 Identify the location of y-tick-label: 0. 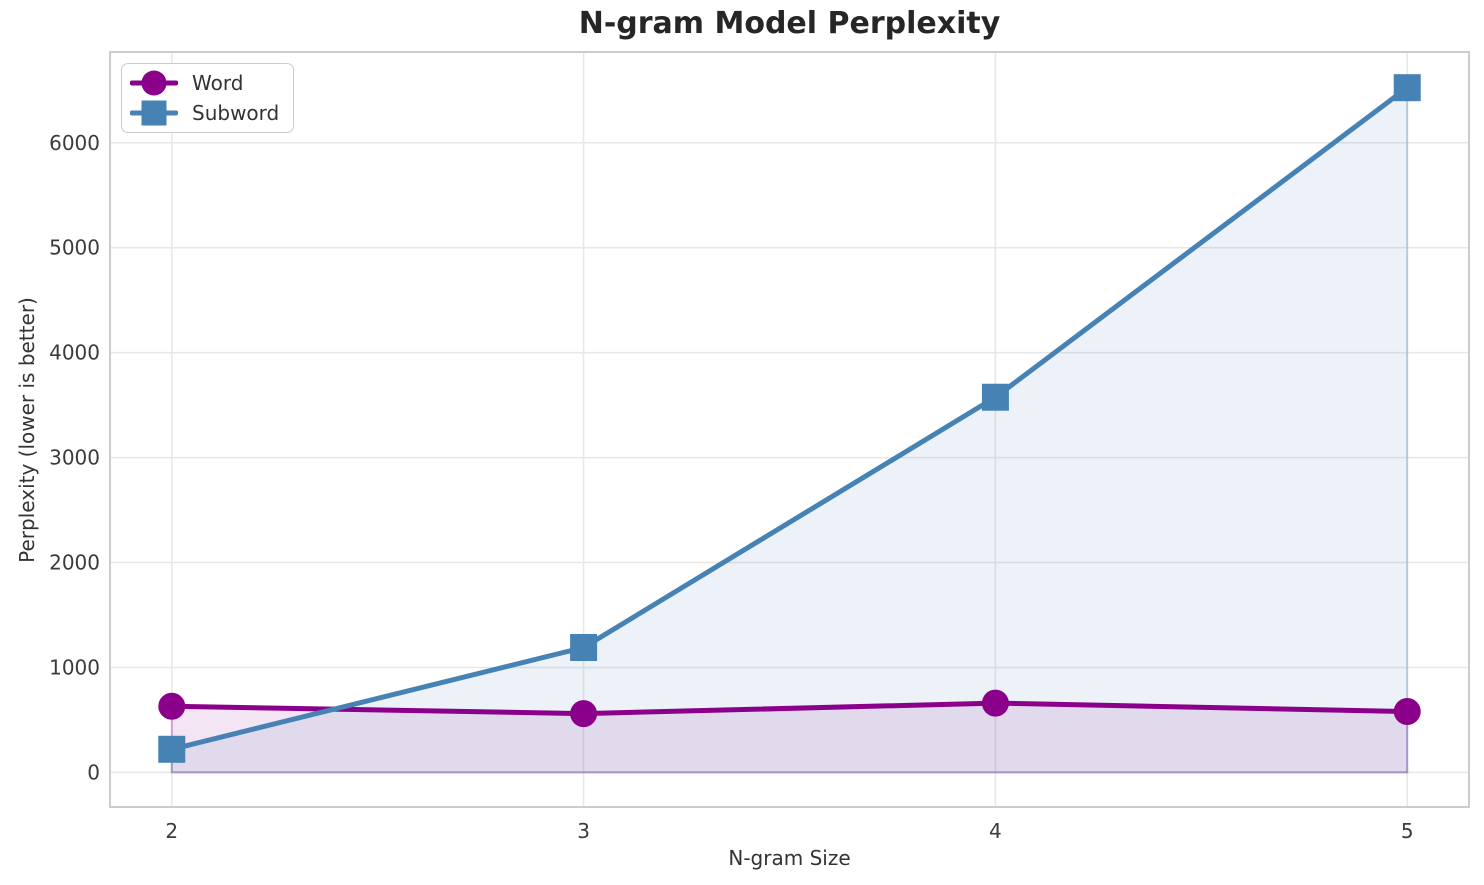
(93, 772).